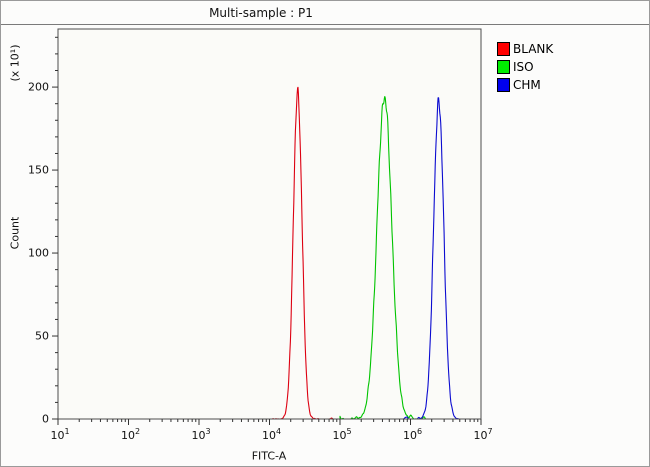 This screenshot has width=650, height=467. What do you see at coordinates (15, 233) in the screenshot?
I see `y-axis-title: Count` at bounding box center [15, 233].